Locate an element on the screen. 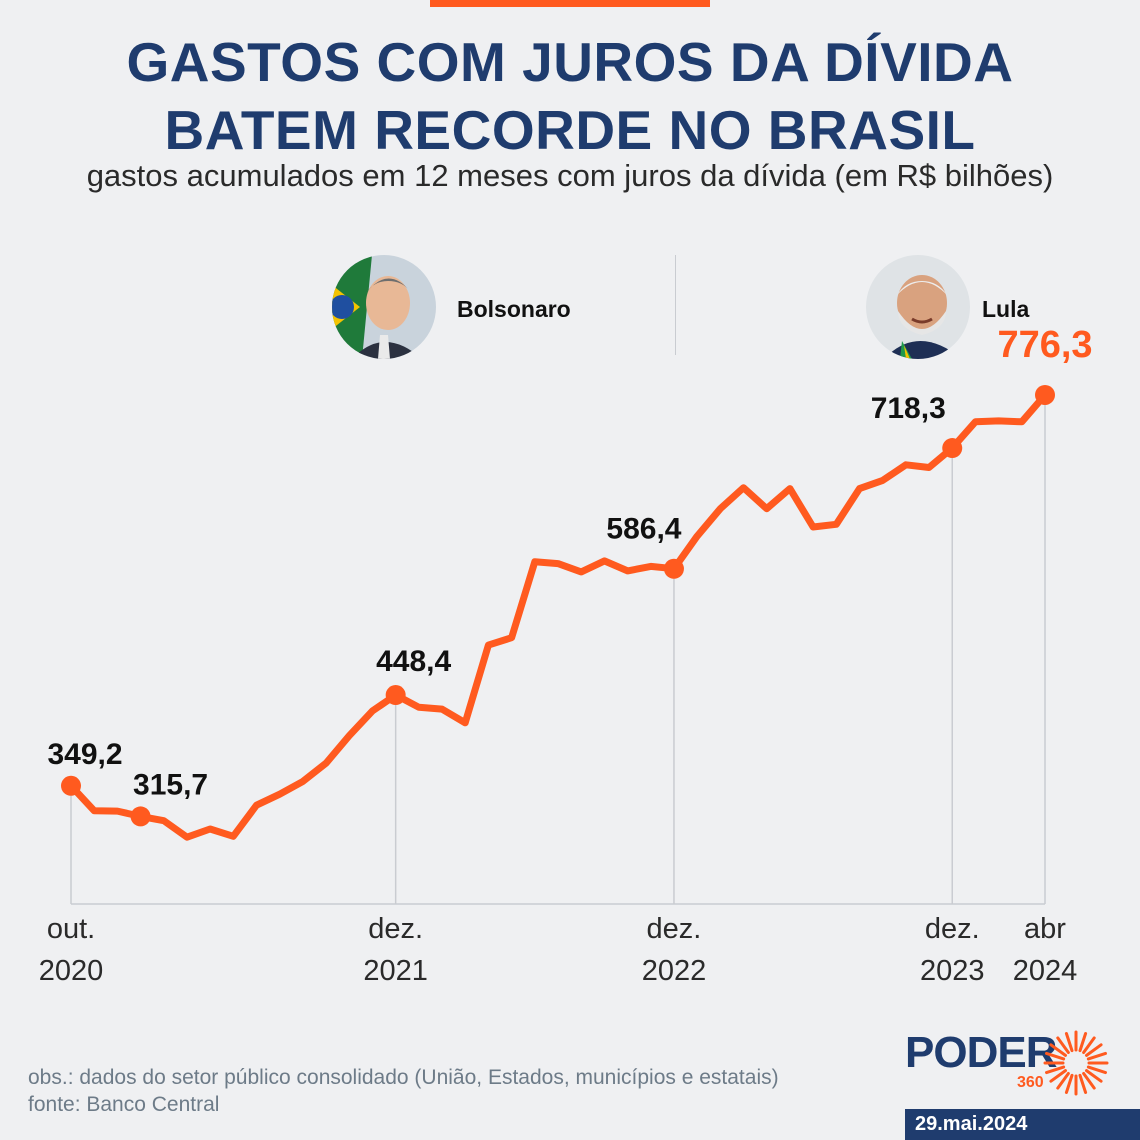 Image resolution: width=1140 pixels, height=1140 pixels. title-line-2: BATEM RECORDE NO BRASIL is located at coordinates (570, 130).